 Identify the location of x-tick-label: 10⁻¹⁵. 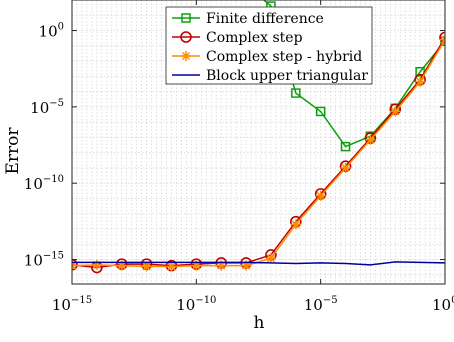
(72, 304).